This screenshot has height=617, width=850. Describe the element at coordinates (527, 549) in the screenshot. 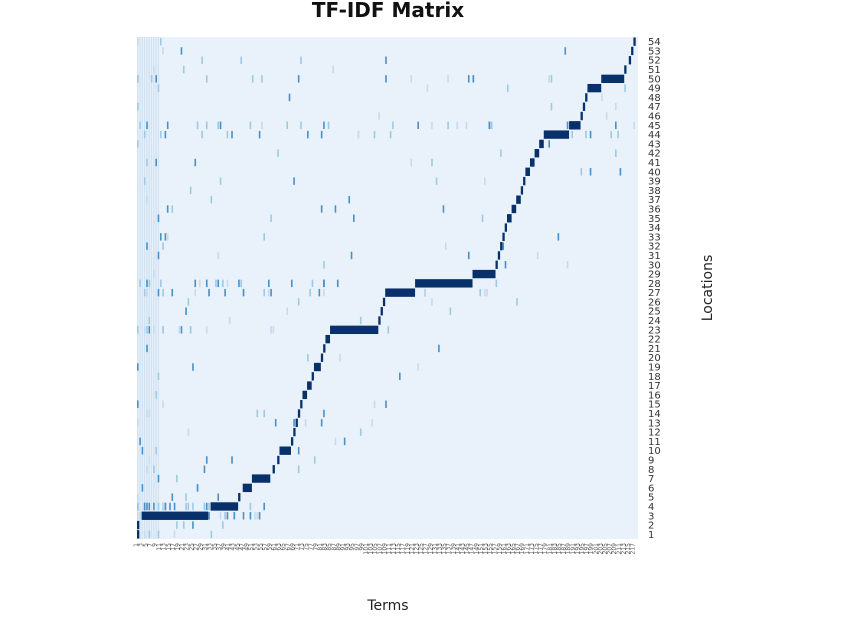

I see `x-tick-label: 171` at that location.